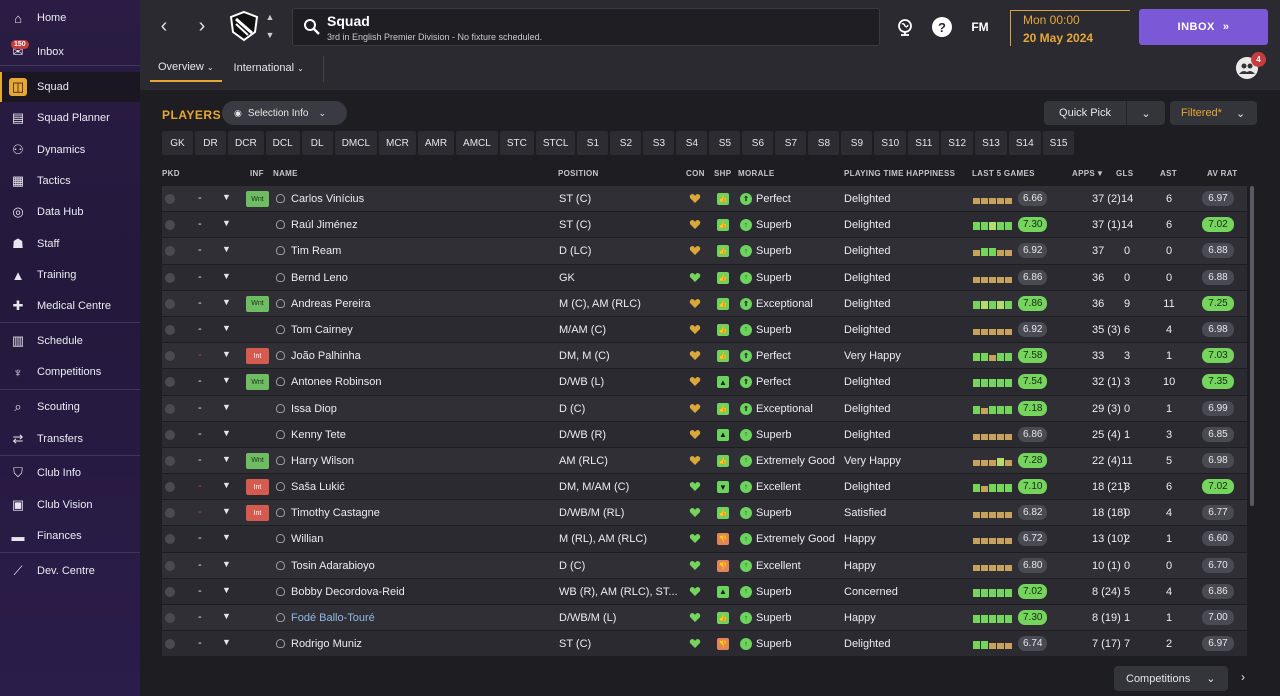 Image resolution: width=1280 pixels, height=696 pixels. I want to click on player-name: Andreas Pereira, so click(331, 303).